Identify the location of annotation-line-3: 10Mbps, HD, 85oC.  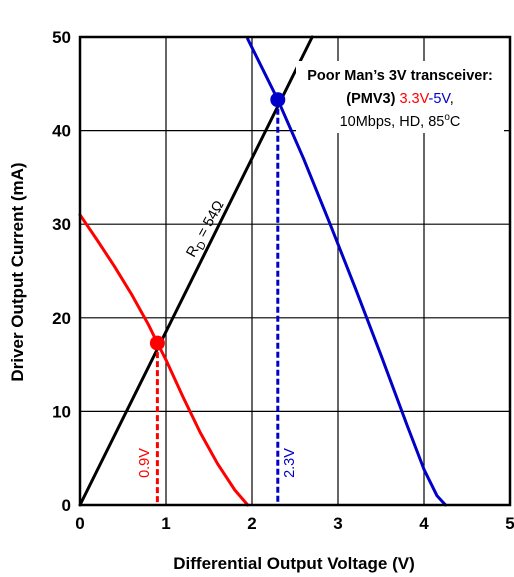
(400, 121).